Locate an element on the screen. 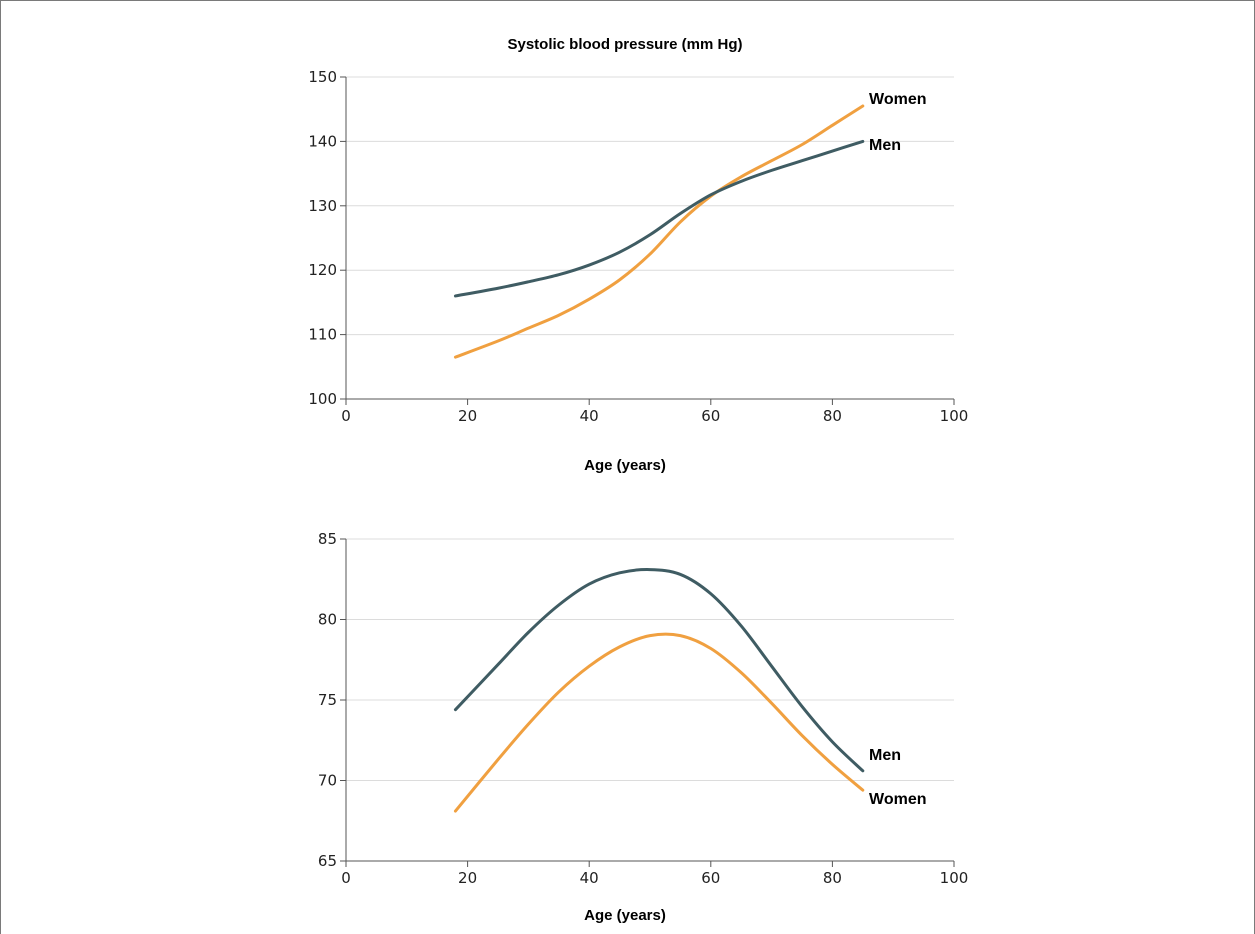  chart-title: Systolic blood pressure (mm Hg) is located at coordinates (624, 44).